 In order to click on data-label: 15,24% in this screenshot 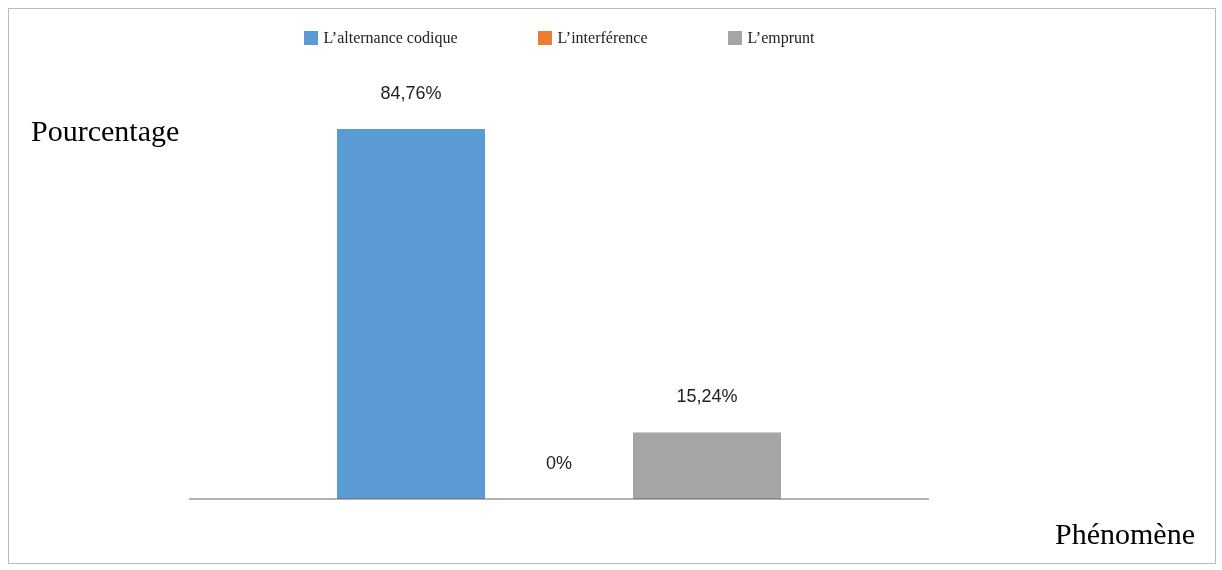, I will do `click(707, 396)`.